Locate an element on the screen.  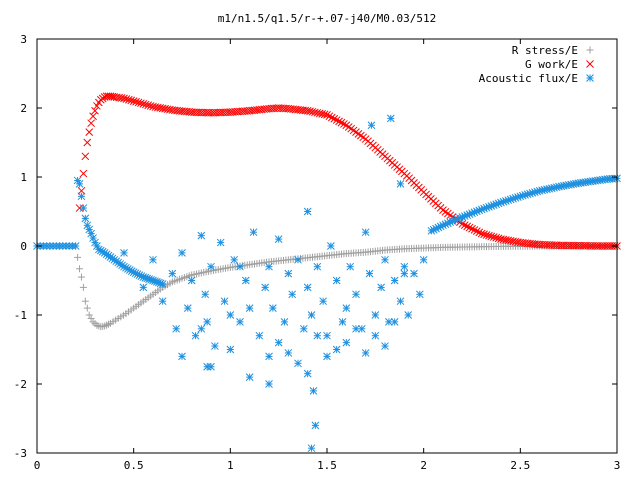
y-tick-label: 3 is located at coordinates (23, 39).